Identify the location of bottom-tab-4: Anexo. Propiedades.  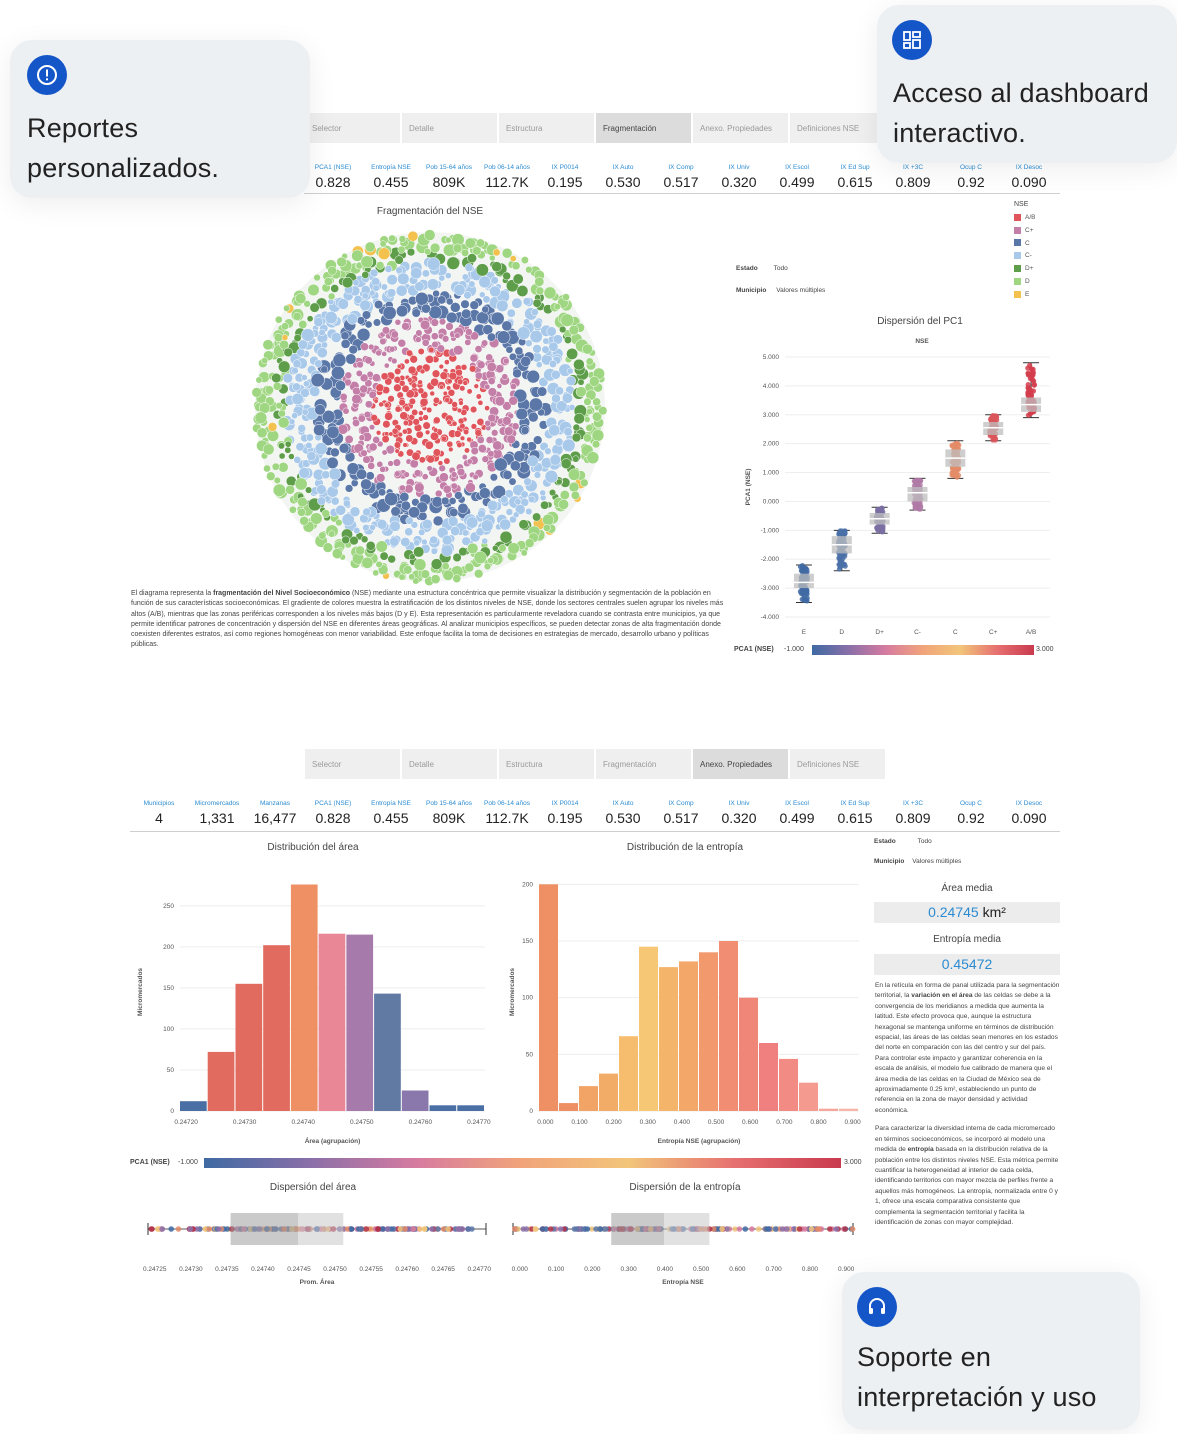
(740, 764).